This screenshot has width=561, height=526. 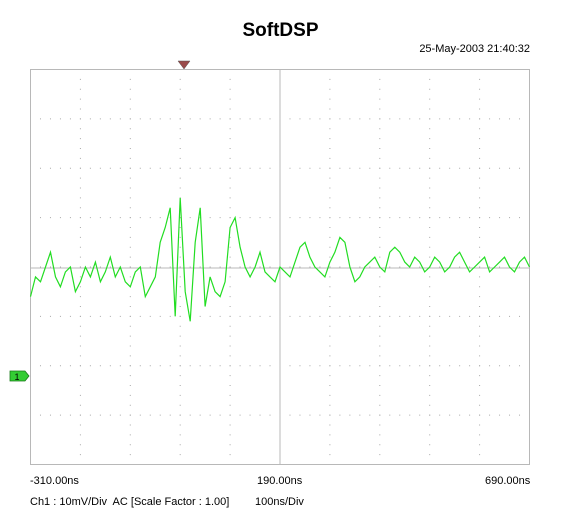 I want to click on channel-1-marker: 1, so click(x=19, y=376).